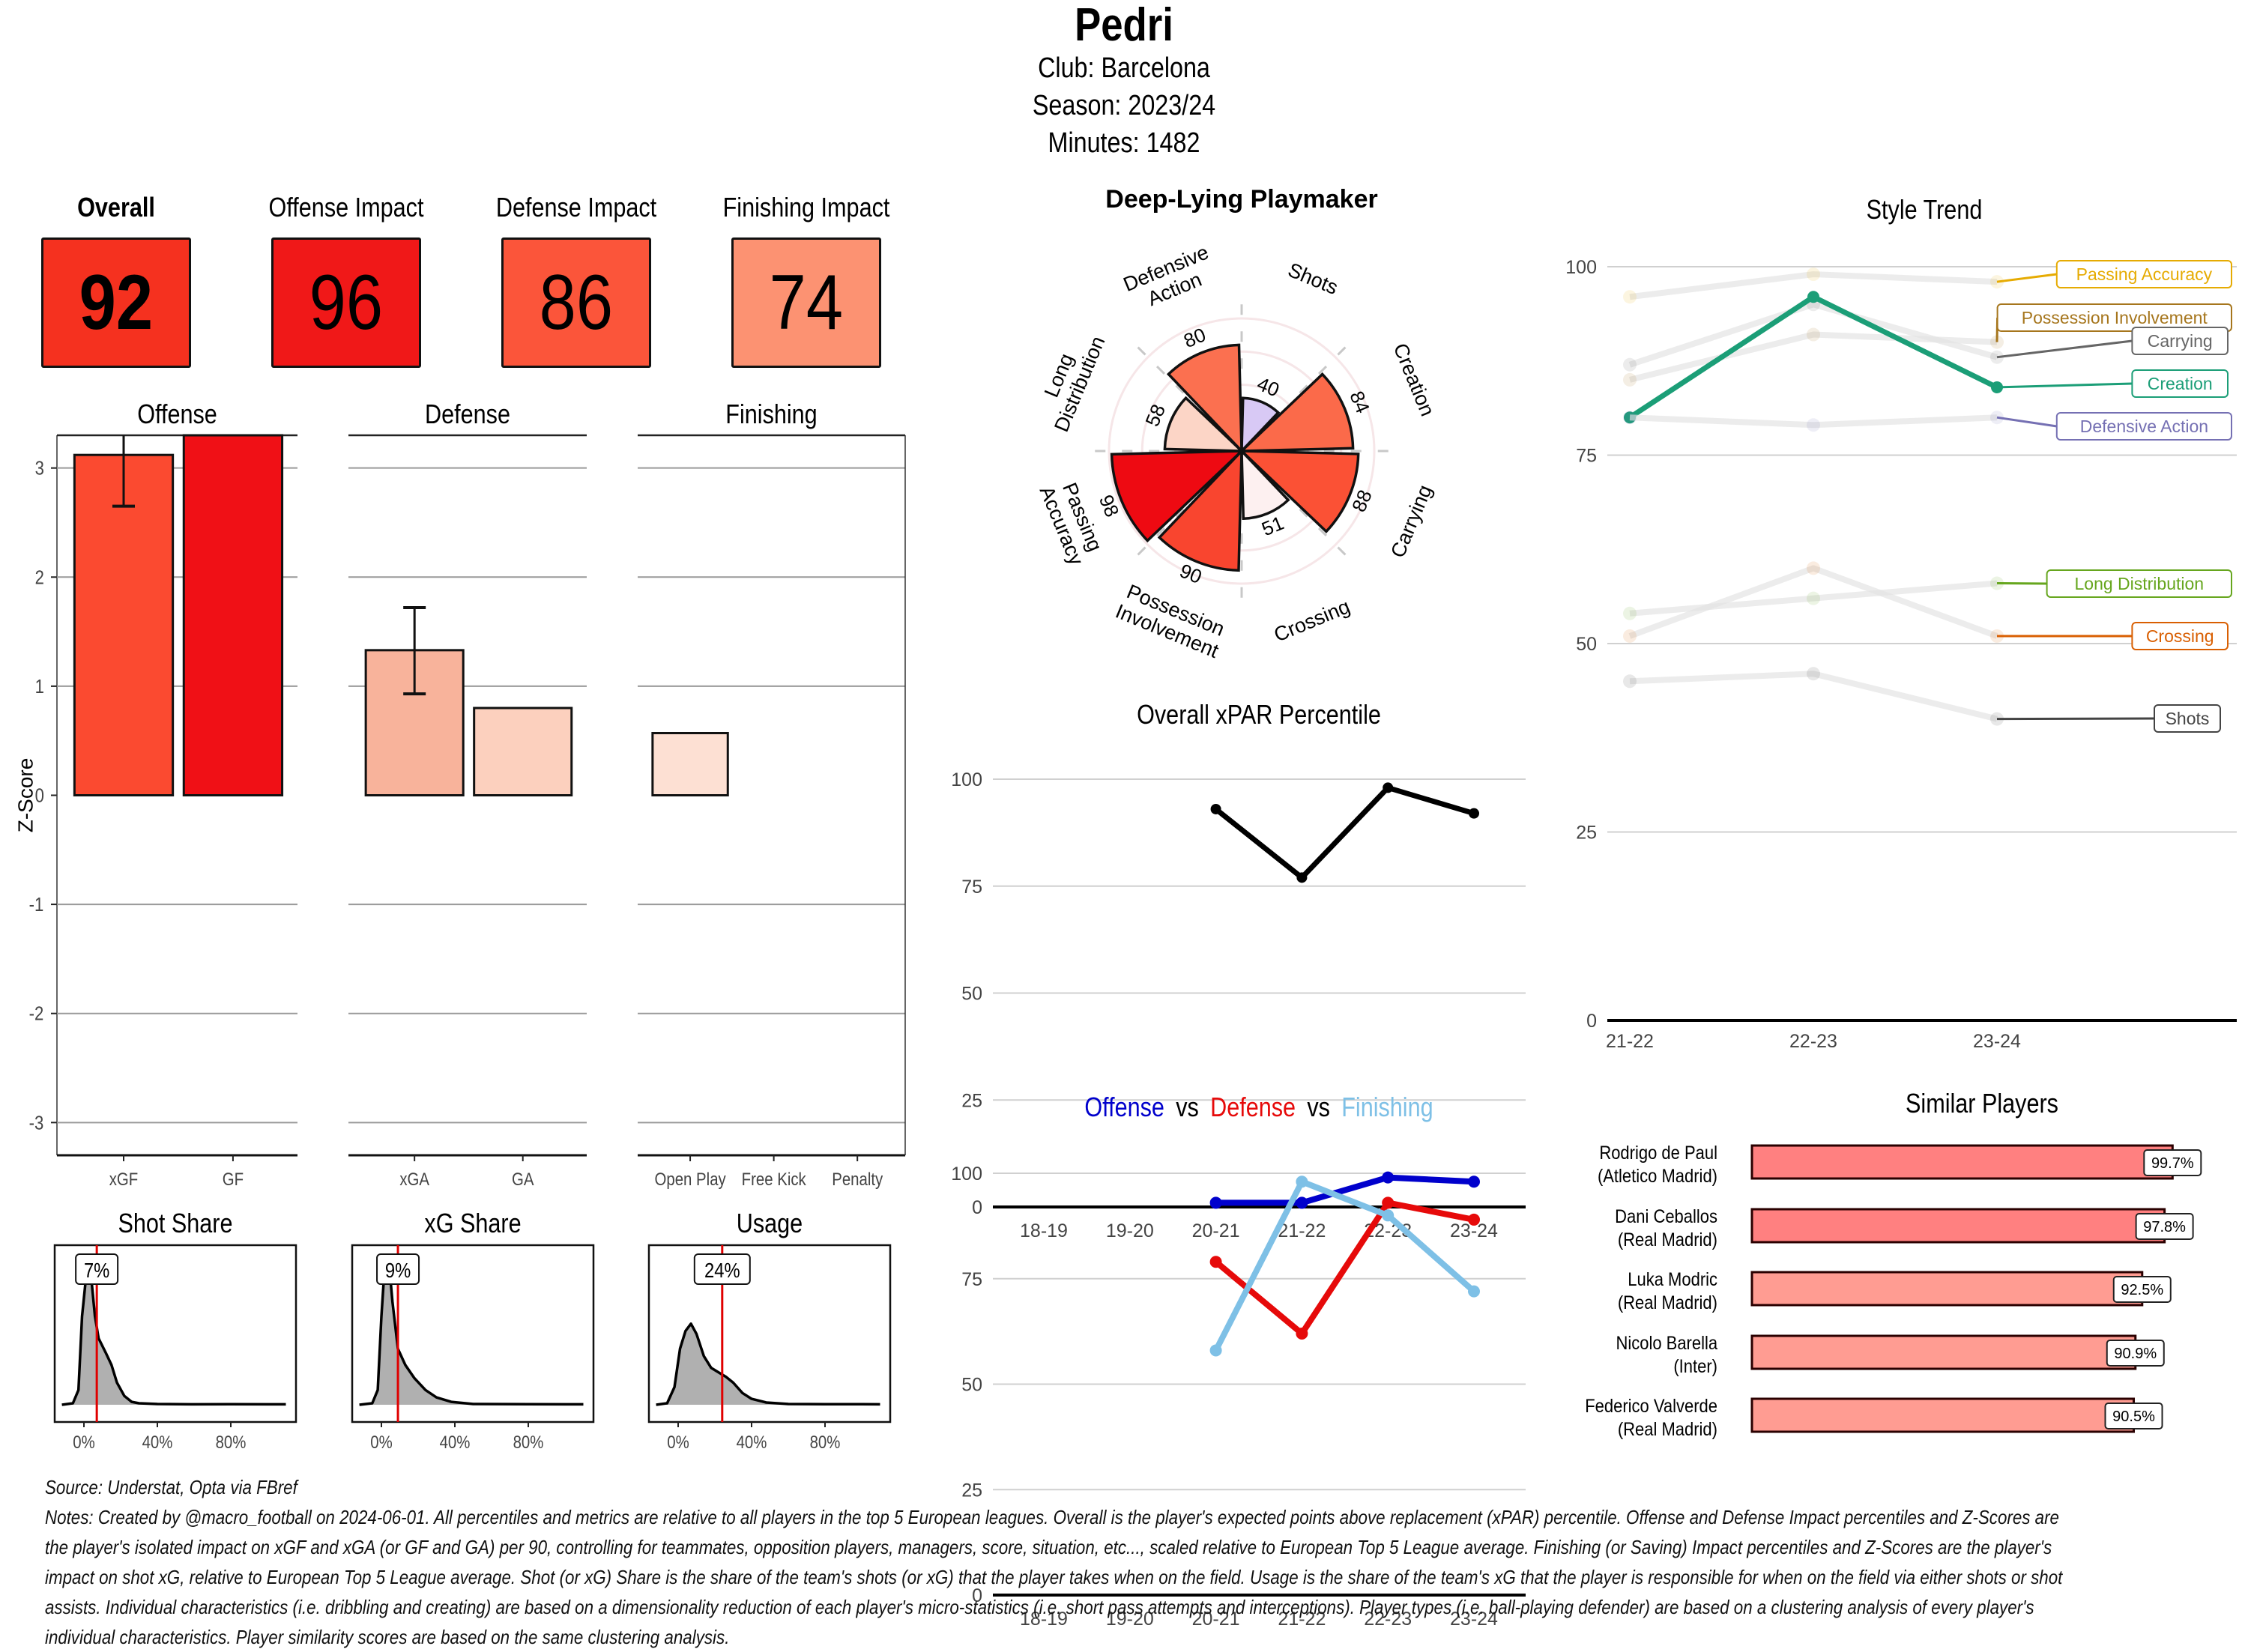 The image size is (2248, 1652). I want to click on similar-player-row: Nicolo Barella(Inter)90.9%, so click(1889, 1355).